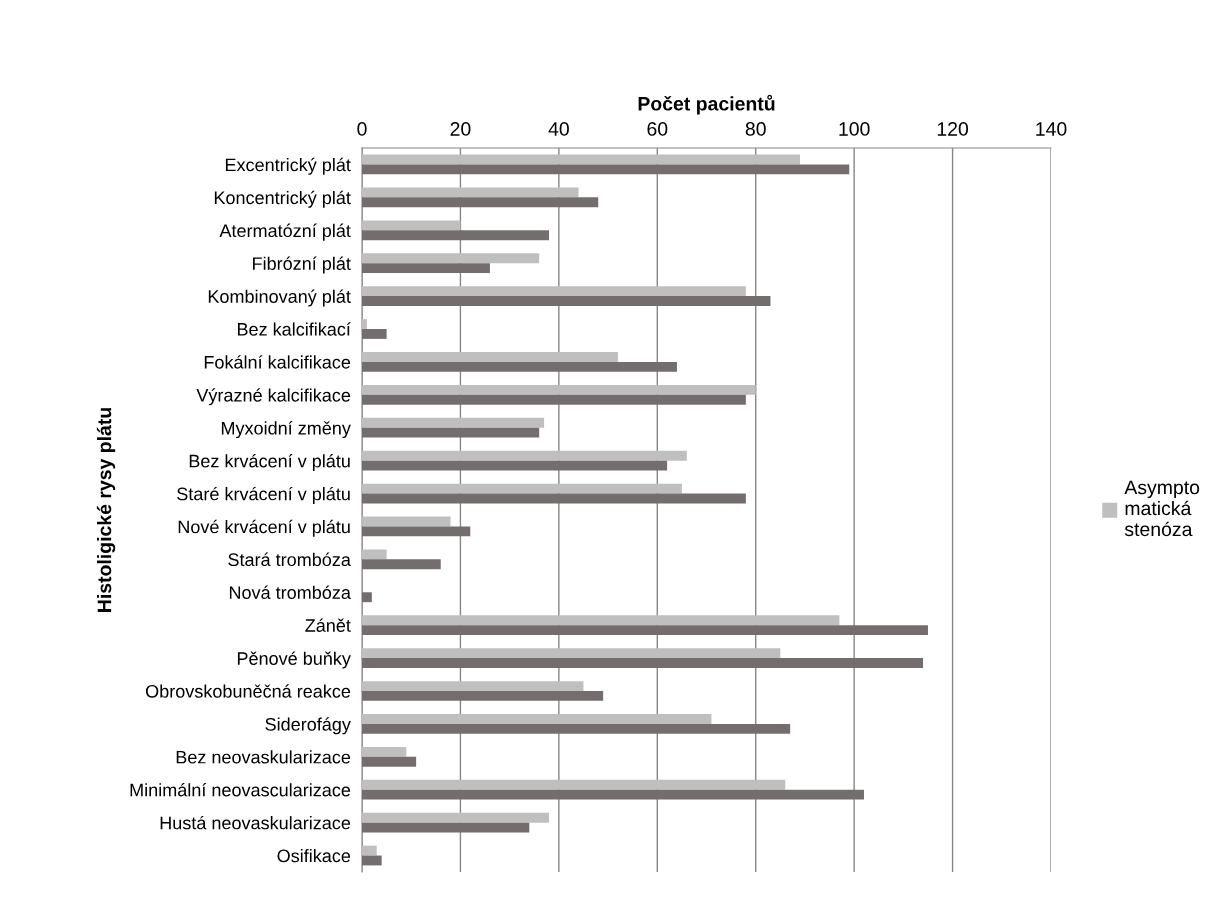 This screenshot has height=901, width=1208. What do you see at coordinates (290, 592) in the screenshot?
I see `y-tick-label: Nová trombóza` at bounding box center [290, 592].